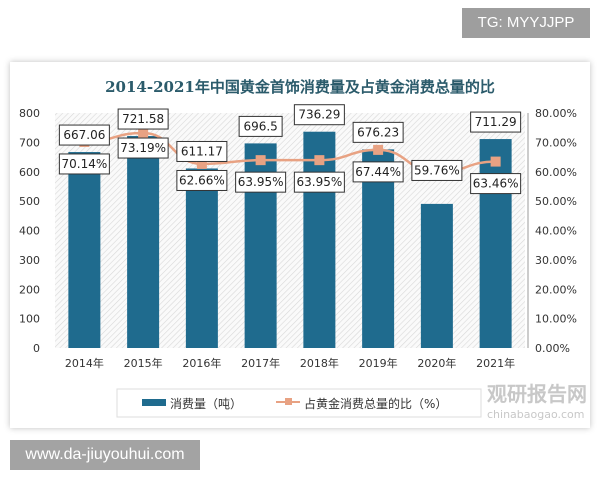 The width and height of the screenshot is (600, 480). Describe the element at coordinates (556, 260) in the screenshot. I see `y-right-tick: 30.00%` at that location.